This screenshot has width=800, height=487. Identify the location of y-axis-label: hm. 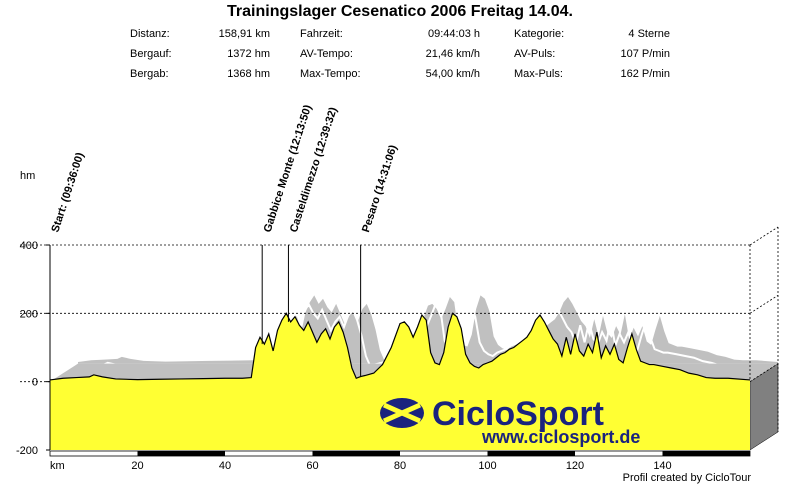
(28, 176).